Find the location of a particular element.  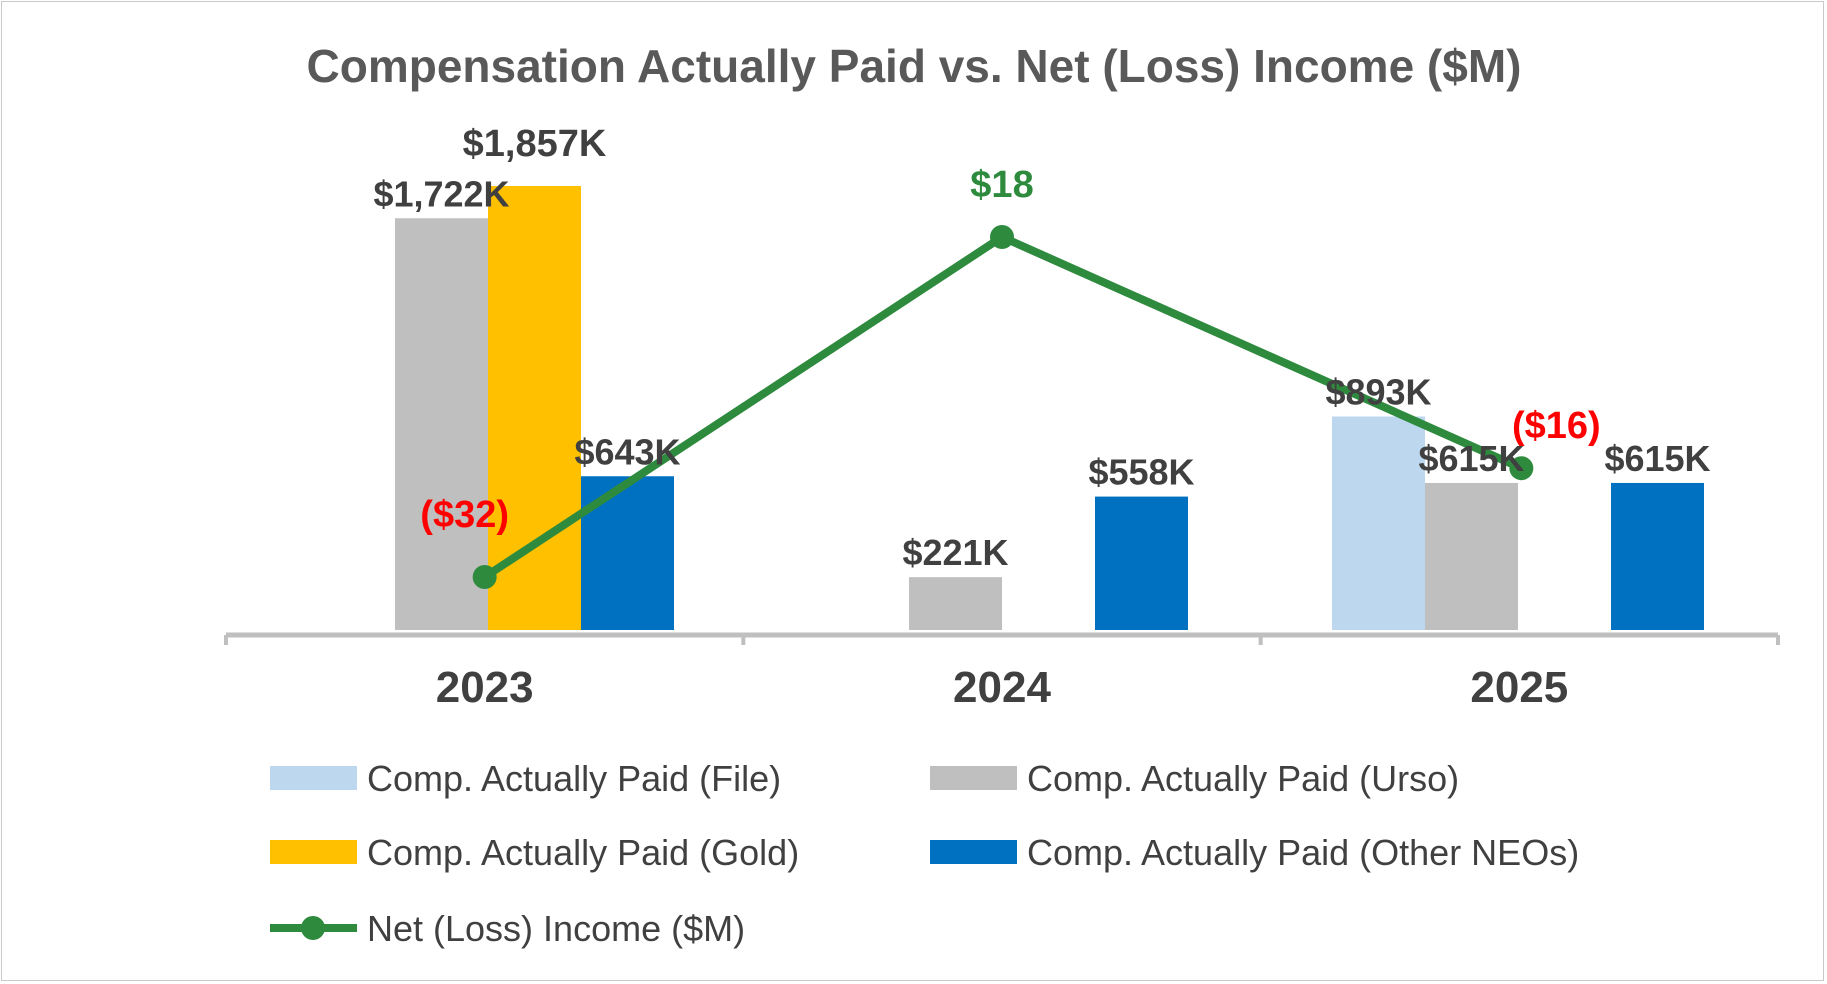

data-label-comp-actually-paid-urso-2024: $221K is located at coordinates (955, 552).